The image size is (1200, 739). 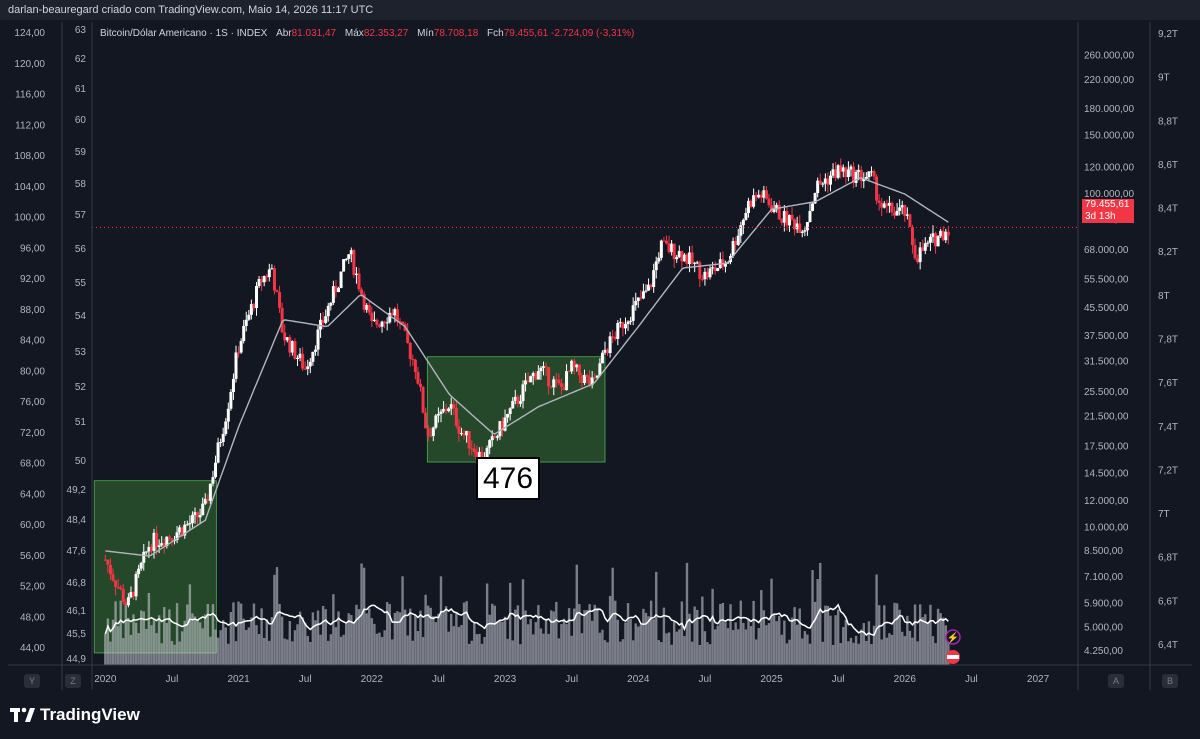 What do you see at coordinates (1168, 470) in the screenshot?
I see `right-axis-2-tick: 7,2T` at bounding box center [1168, 470].